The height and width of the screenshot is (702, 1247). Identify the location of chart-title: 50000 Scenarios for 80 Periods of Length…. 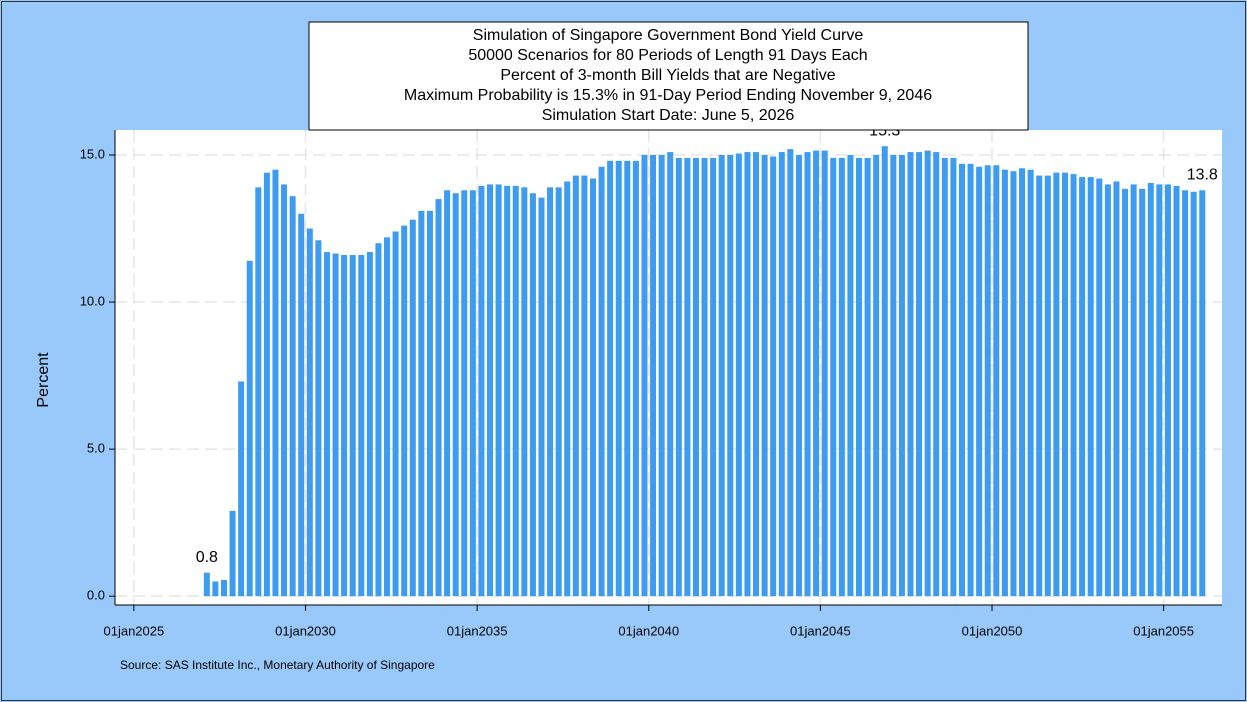
(667, 55).